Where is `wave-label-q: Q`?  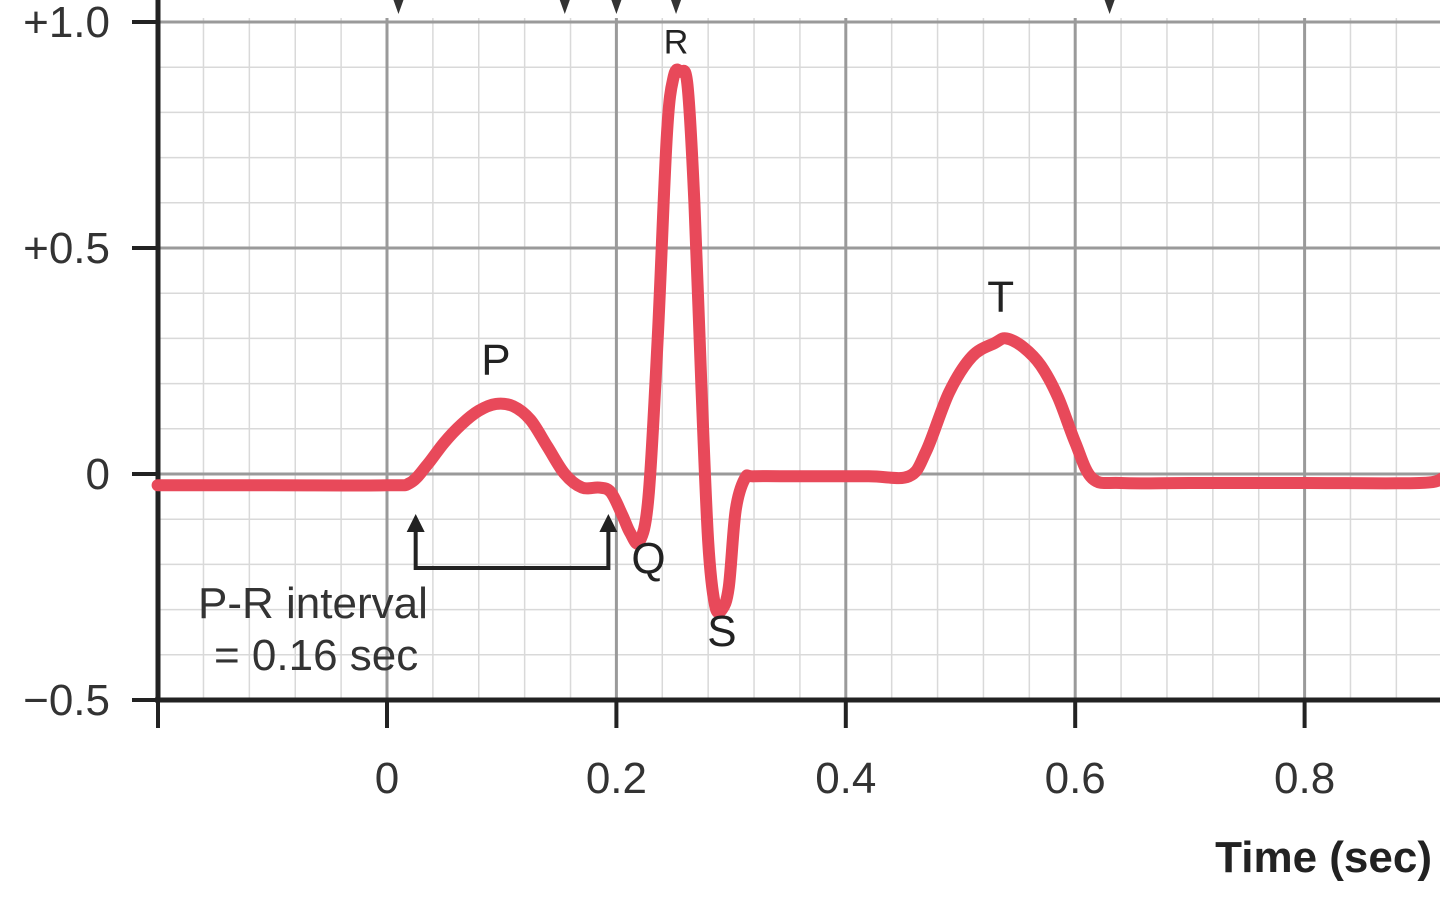 wave-label-q: Q is located at coordinates (648, 558).